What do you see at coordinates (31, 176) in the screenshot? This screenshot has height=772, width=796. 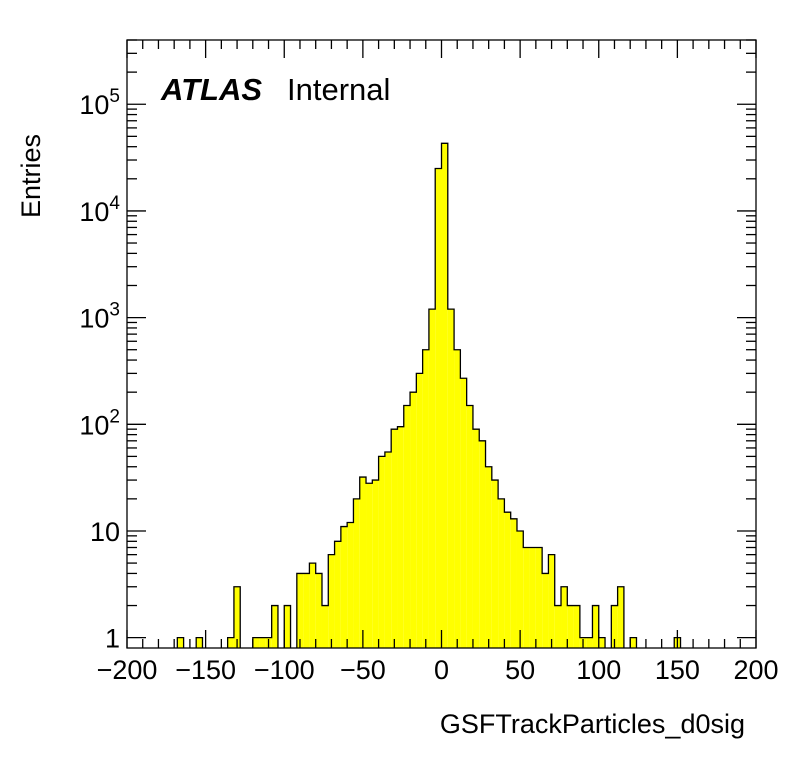 I see `y-axis-title: Entries` at bounding box center [31, 176].